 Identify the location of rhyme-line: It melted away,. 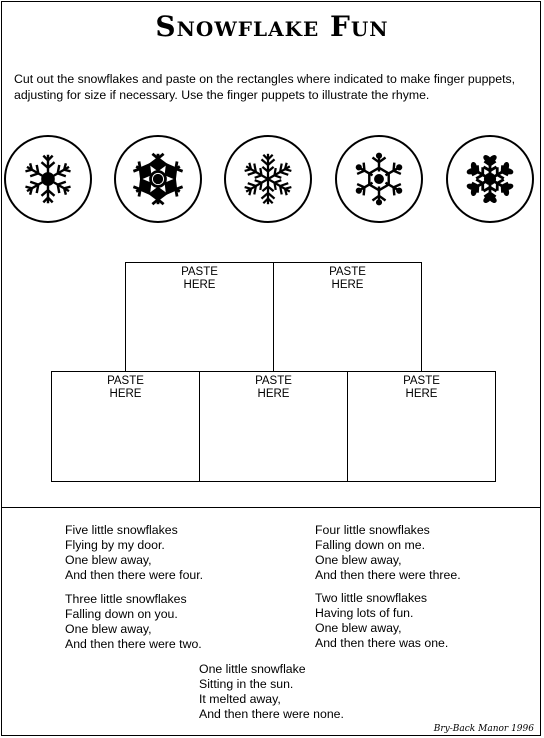
(240, 699).